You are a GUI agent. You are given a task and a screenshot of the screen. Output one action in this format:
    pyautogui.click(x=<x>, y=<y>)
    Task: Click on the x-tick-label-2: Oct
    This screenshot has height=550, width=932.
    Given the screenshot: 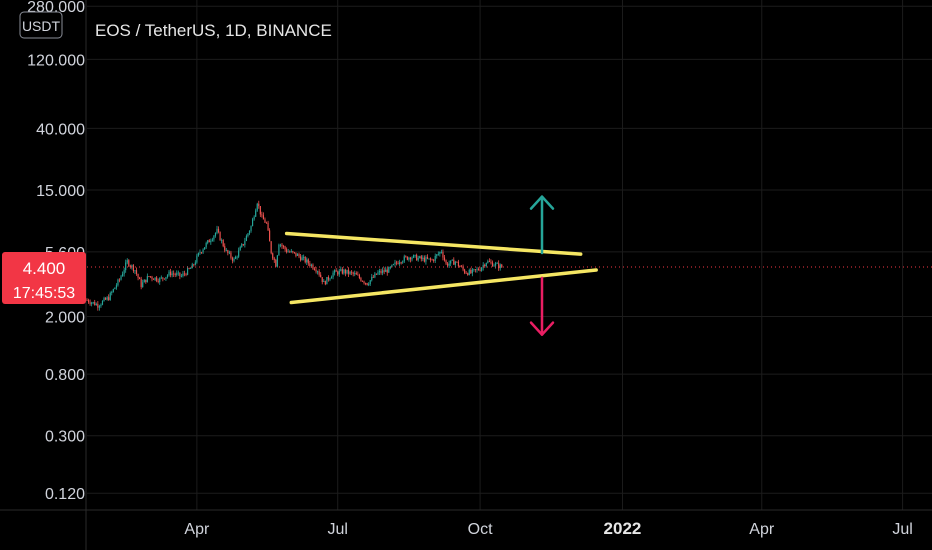 What is the action you would take?
    pyautogui.click(x=480, y=529)
    